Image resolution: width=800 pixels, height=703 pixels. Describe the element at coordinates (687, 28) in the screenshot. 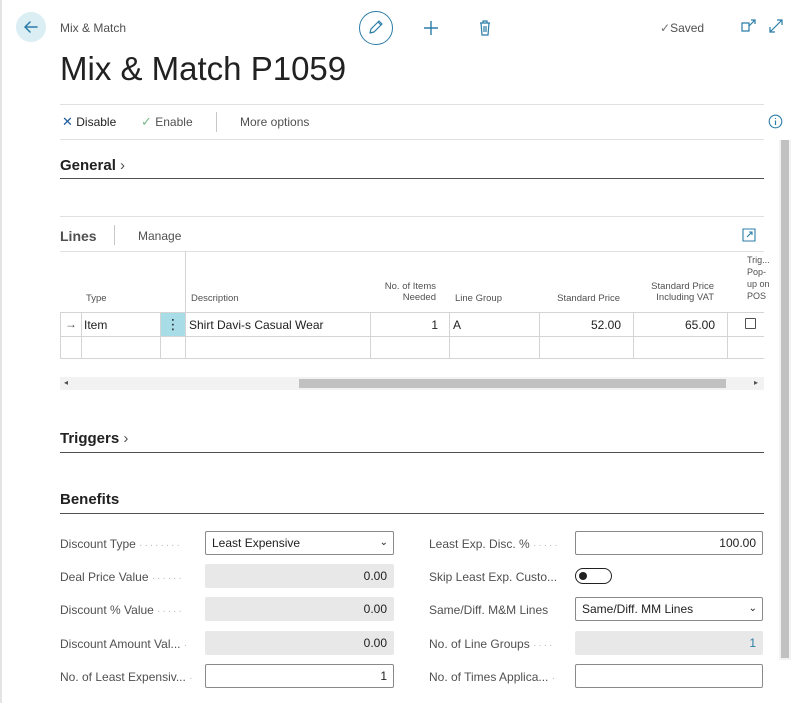

I see `saved-label: Saved` at that location.